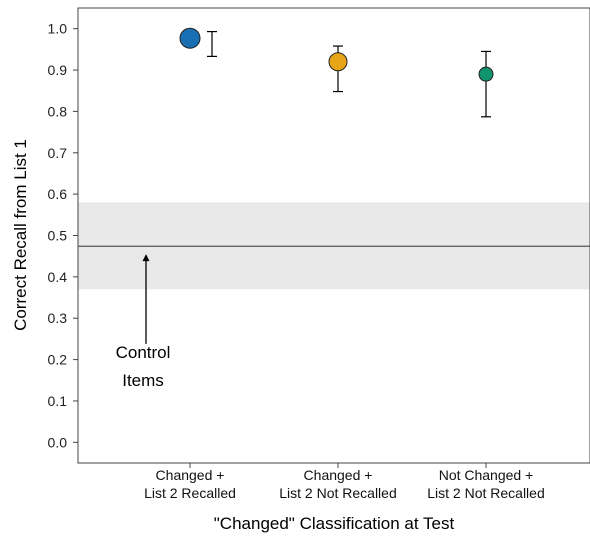 Image resolution: width=590 pixels, height=539 pixels. I want to click on y-tick-label: 0.7, so click(58, 153).